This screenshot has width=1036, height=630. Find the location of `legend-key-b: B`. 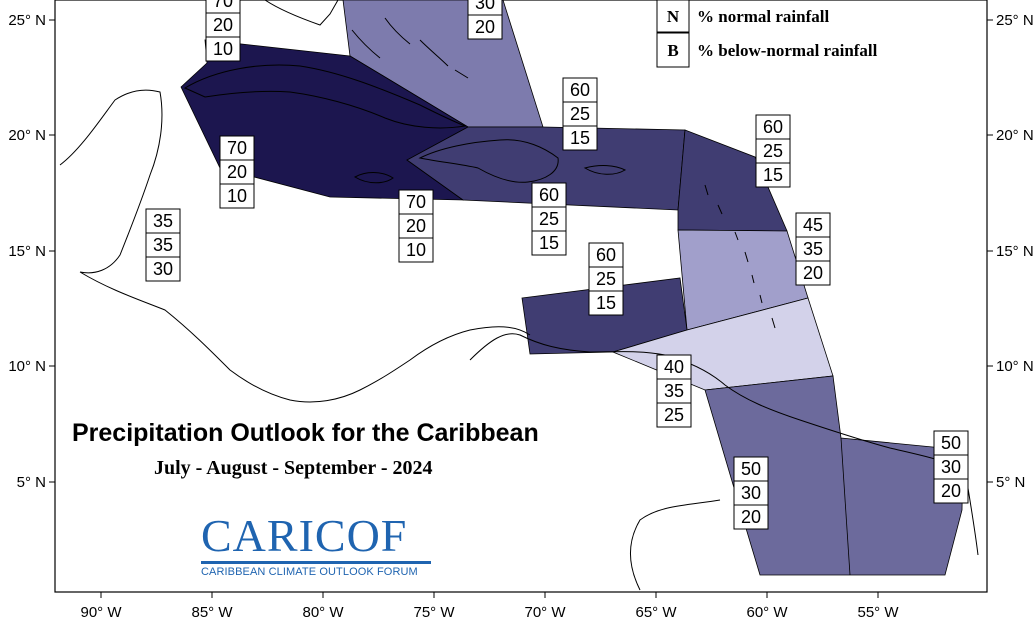

legend-key-b: B is located at coordinates (672, 50).